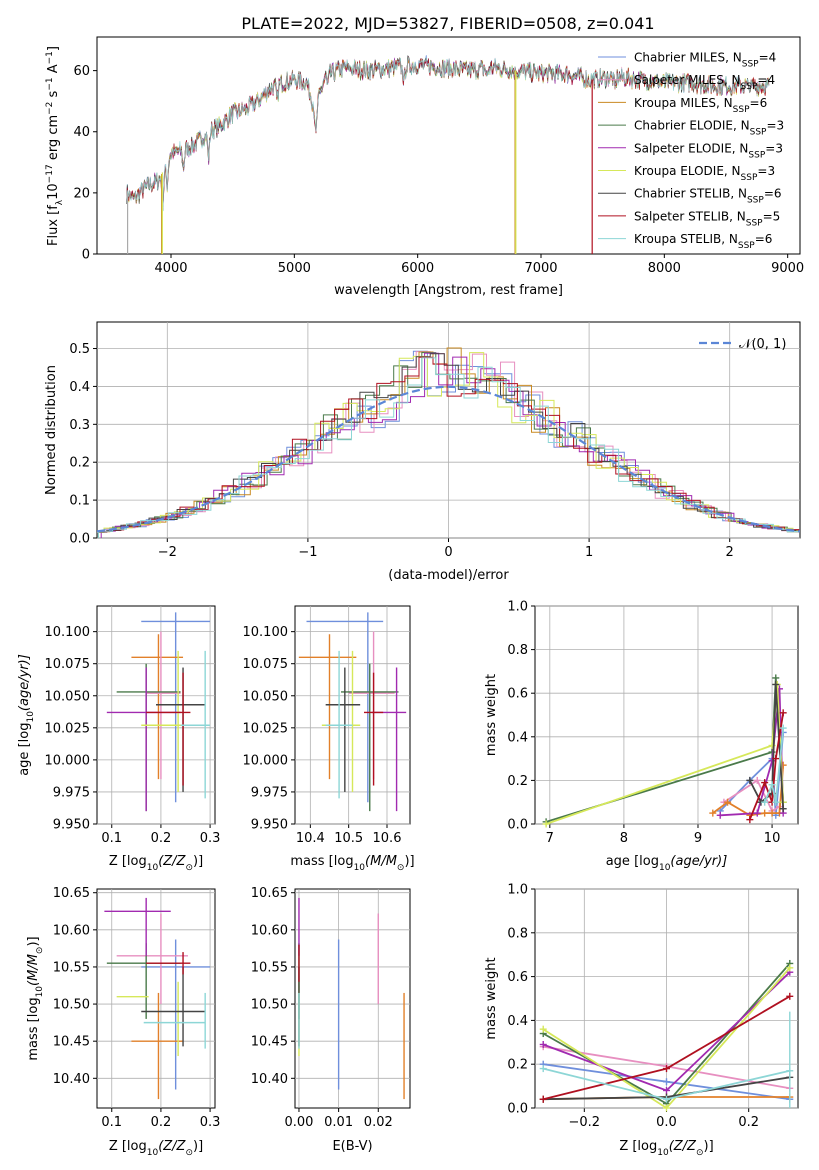 Image resolution: width=819 pixels, height=1170 pixels. Describe the element at coordinates (589, 552) in the screenshot. I see `x-tick-label: 1` at that location.